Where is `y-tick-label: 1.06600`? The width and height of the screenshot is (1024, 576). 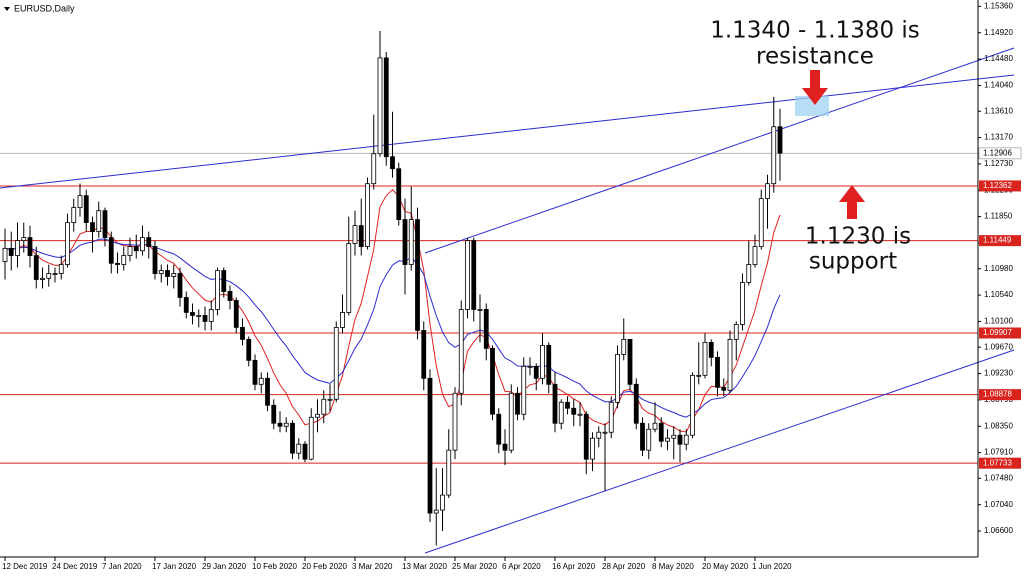 y-tick-label: 1.06600 is located at coordinates (998, 530).